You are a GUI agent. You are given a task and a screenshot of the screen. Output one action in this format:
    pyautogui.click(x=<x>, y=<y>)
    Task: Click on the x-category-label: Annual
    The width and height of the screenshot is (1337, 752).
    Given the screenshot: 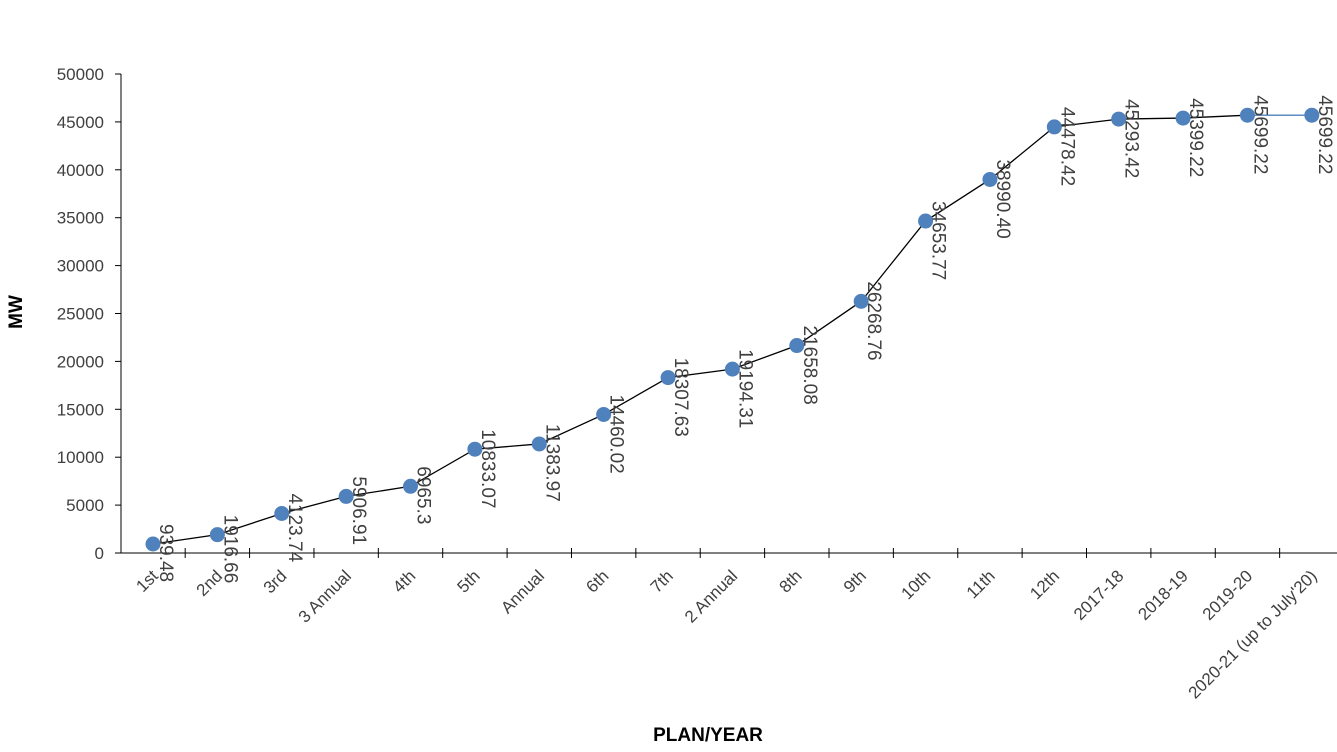 What is the action you would take?
    pyautogui.click(x=522, y=591)
    